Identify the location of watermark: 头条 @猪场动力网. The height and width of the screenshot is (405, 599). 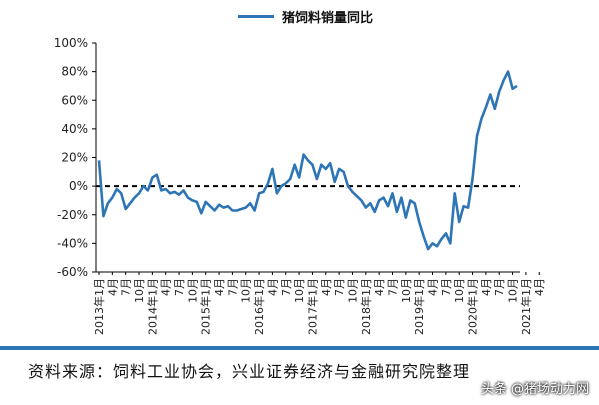
(534, 389).